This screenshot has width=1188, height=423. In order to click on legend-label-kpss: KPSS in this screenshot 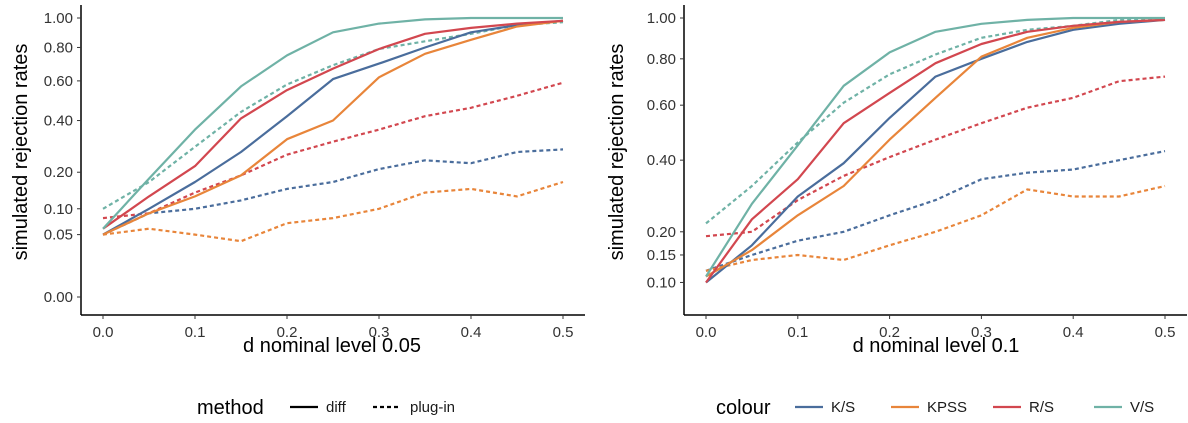, I will do `click(947, 407)`.